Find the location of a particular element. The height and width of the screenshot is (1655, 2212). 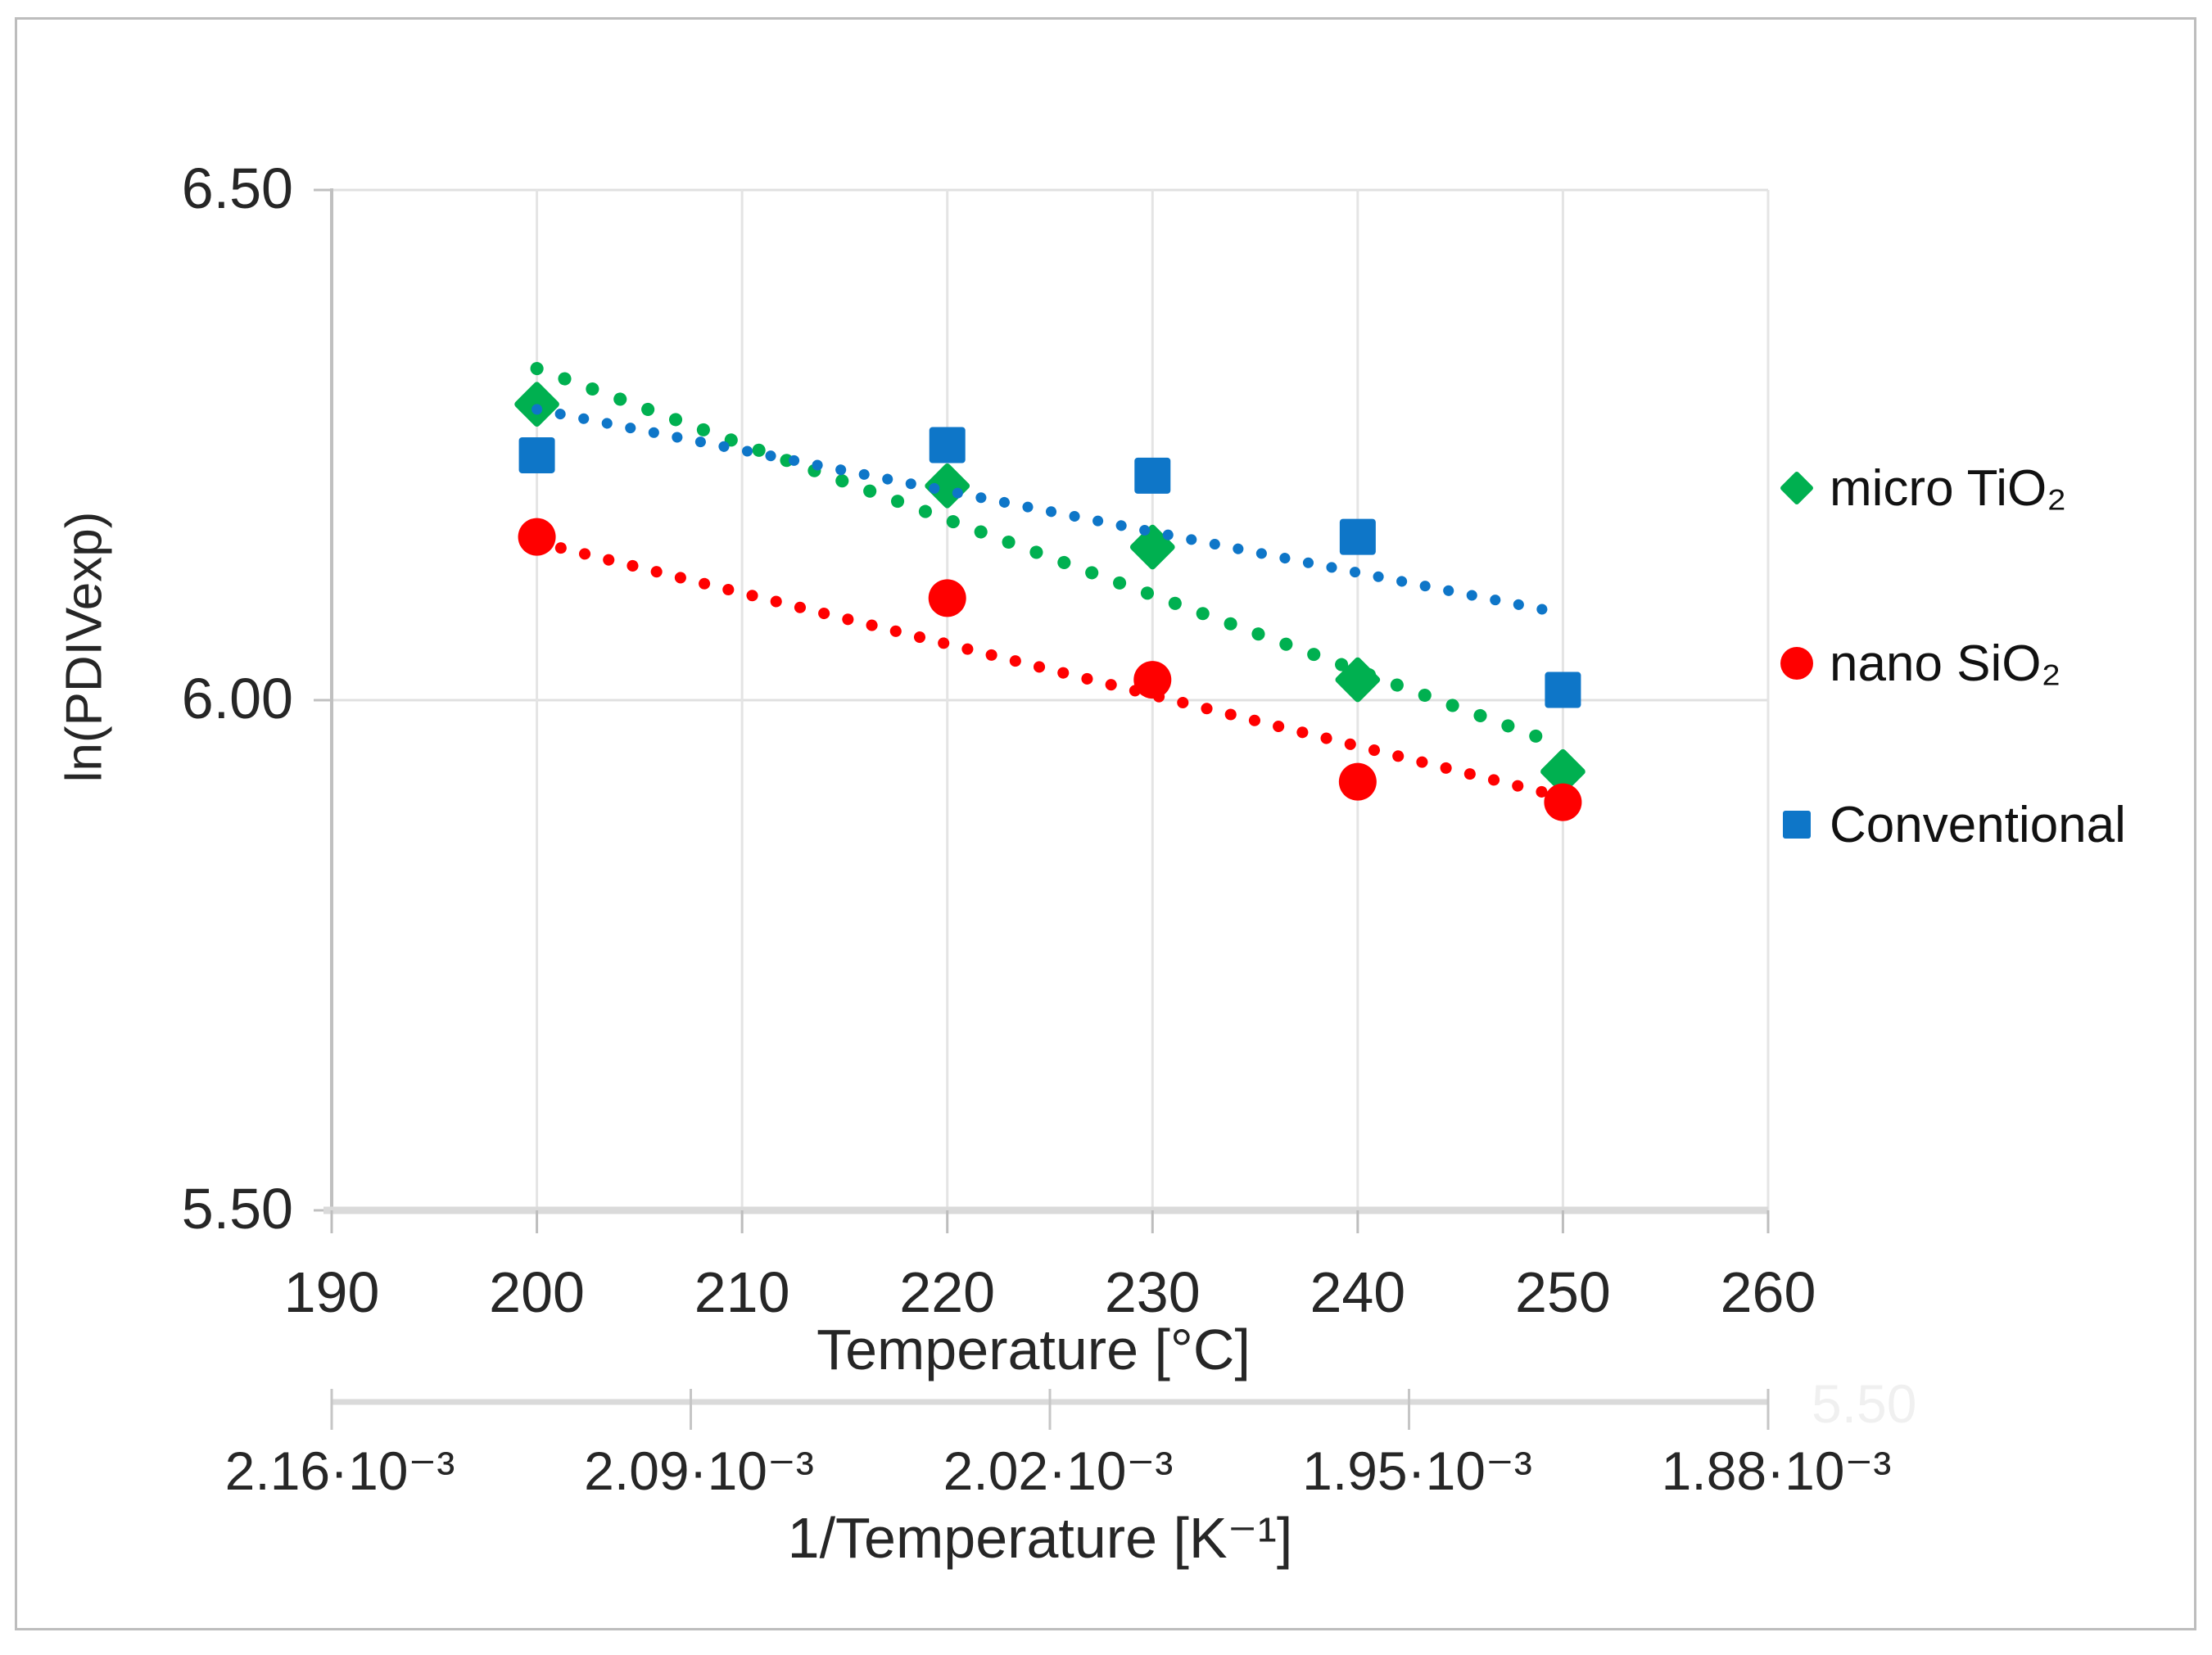

x-axis-title: Temperature [°C] is located at coordinates (1033, 1349).